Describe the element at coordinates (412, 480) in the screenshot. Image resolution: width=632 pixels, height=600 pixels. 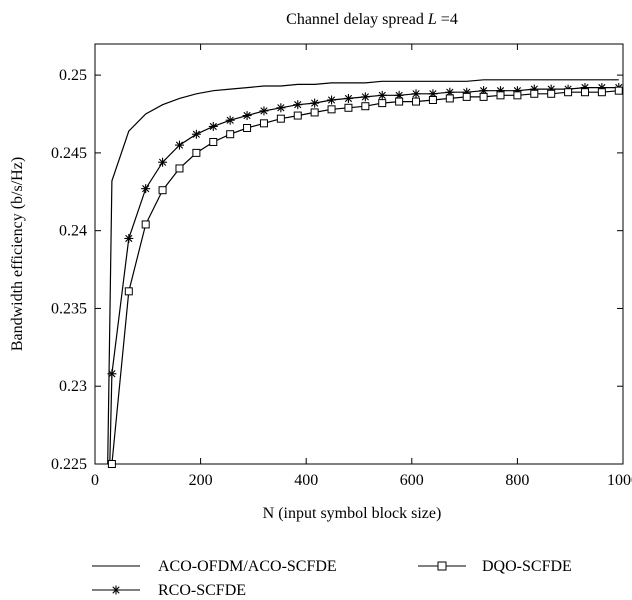
I see `x-tick-label: 600` at that location.